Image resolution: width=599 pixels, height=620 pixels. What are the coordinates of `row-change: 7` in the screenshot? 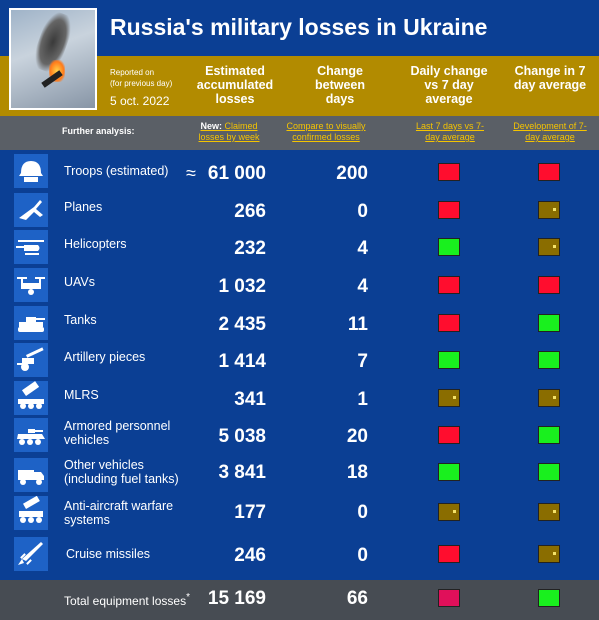 It's located at (362, 361).